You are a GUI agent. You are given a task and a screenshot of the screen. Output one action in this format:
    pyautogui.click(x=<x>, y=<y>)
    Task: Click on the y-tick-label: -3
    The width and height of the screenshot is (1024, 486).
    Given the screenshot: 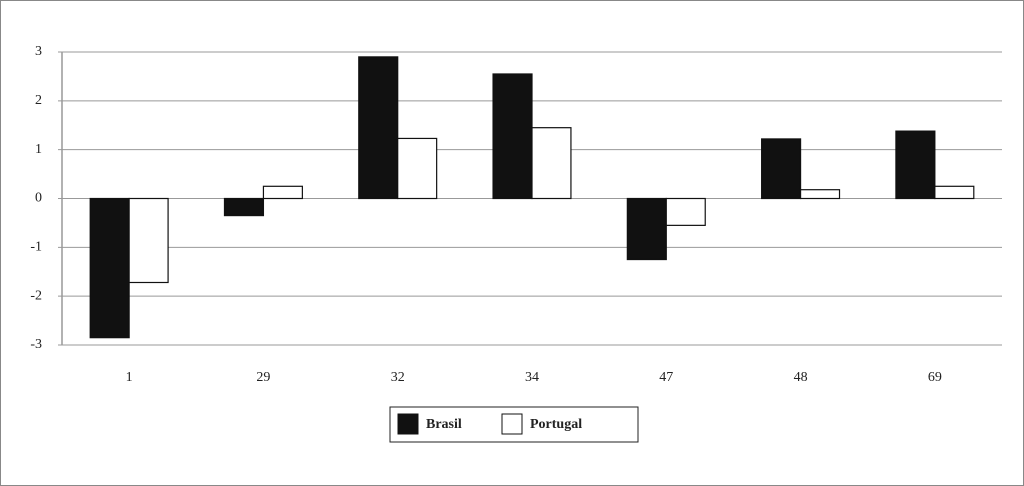 What is the action you would take?
    pyautogui.click(x=36, y=344)
    